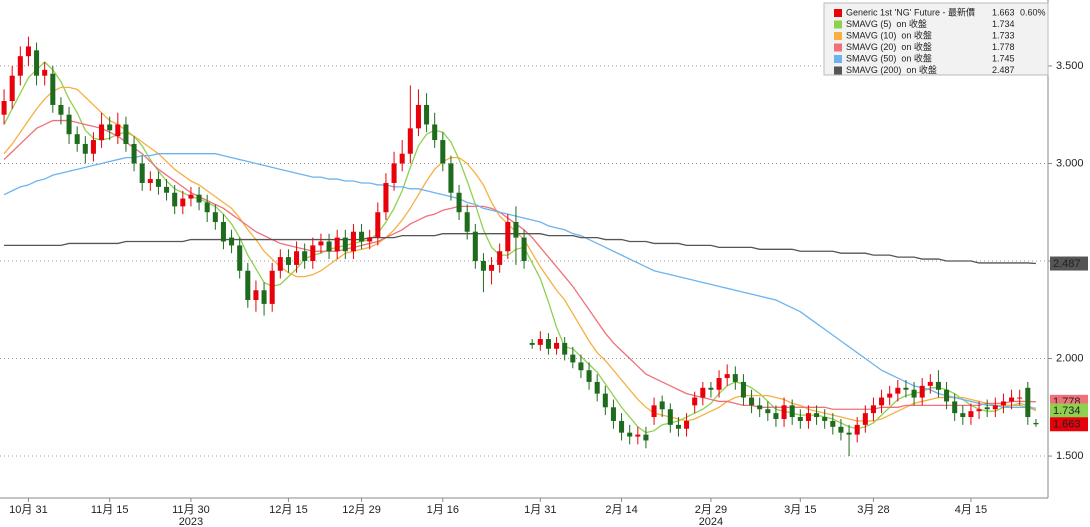 The image size is (1090, 527). I want to click on x-tick-label: 11月 15, so click(110, 510).